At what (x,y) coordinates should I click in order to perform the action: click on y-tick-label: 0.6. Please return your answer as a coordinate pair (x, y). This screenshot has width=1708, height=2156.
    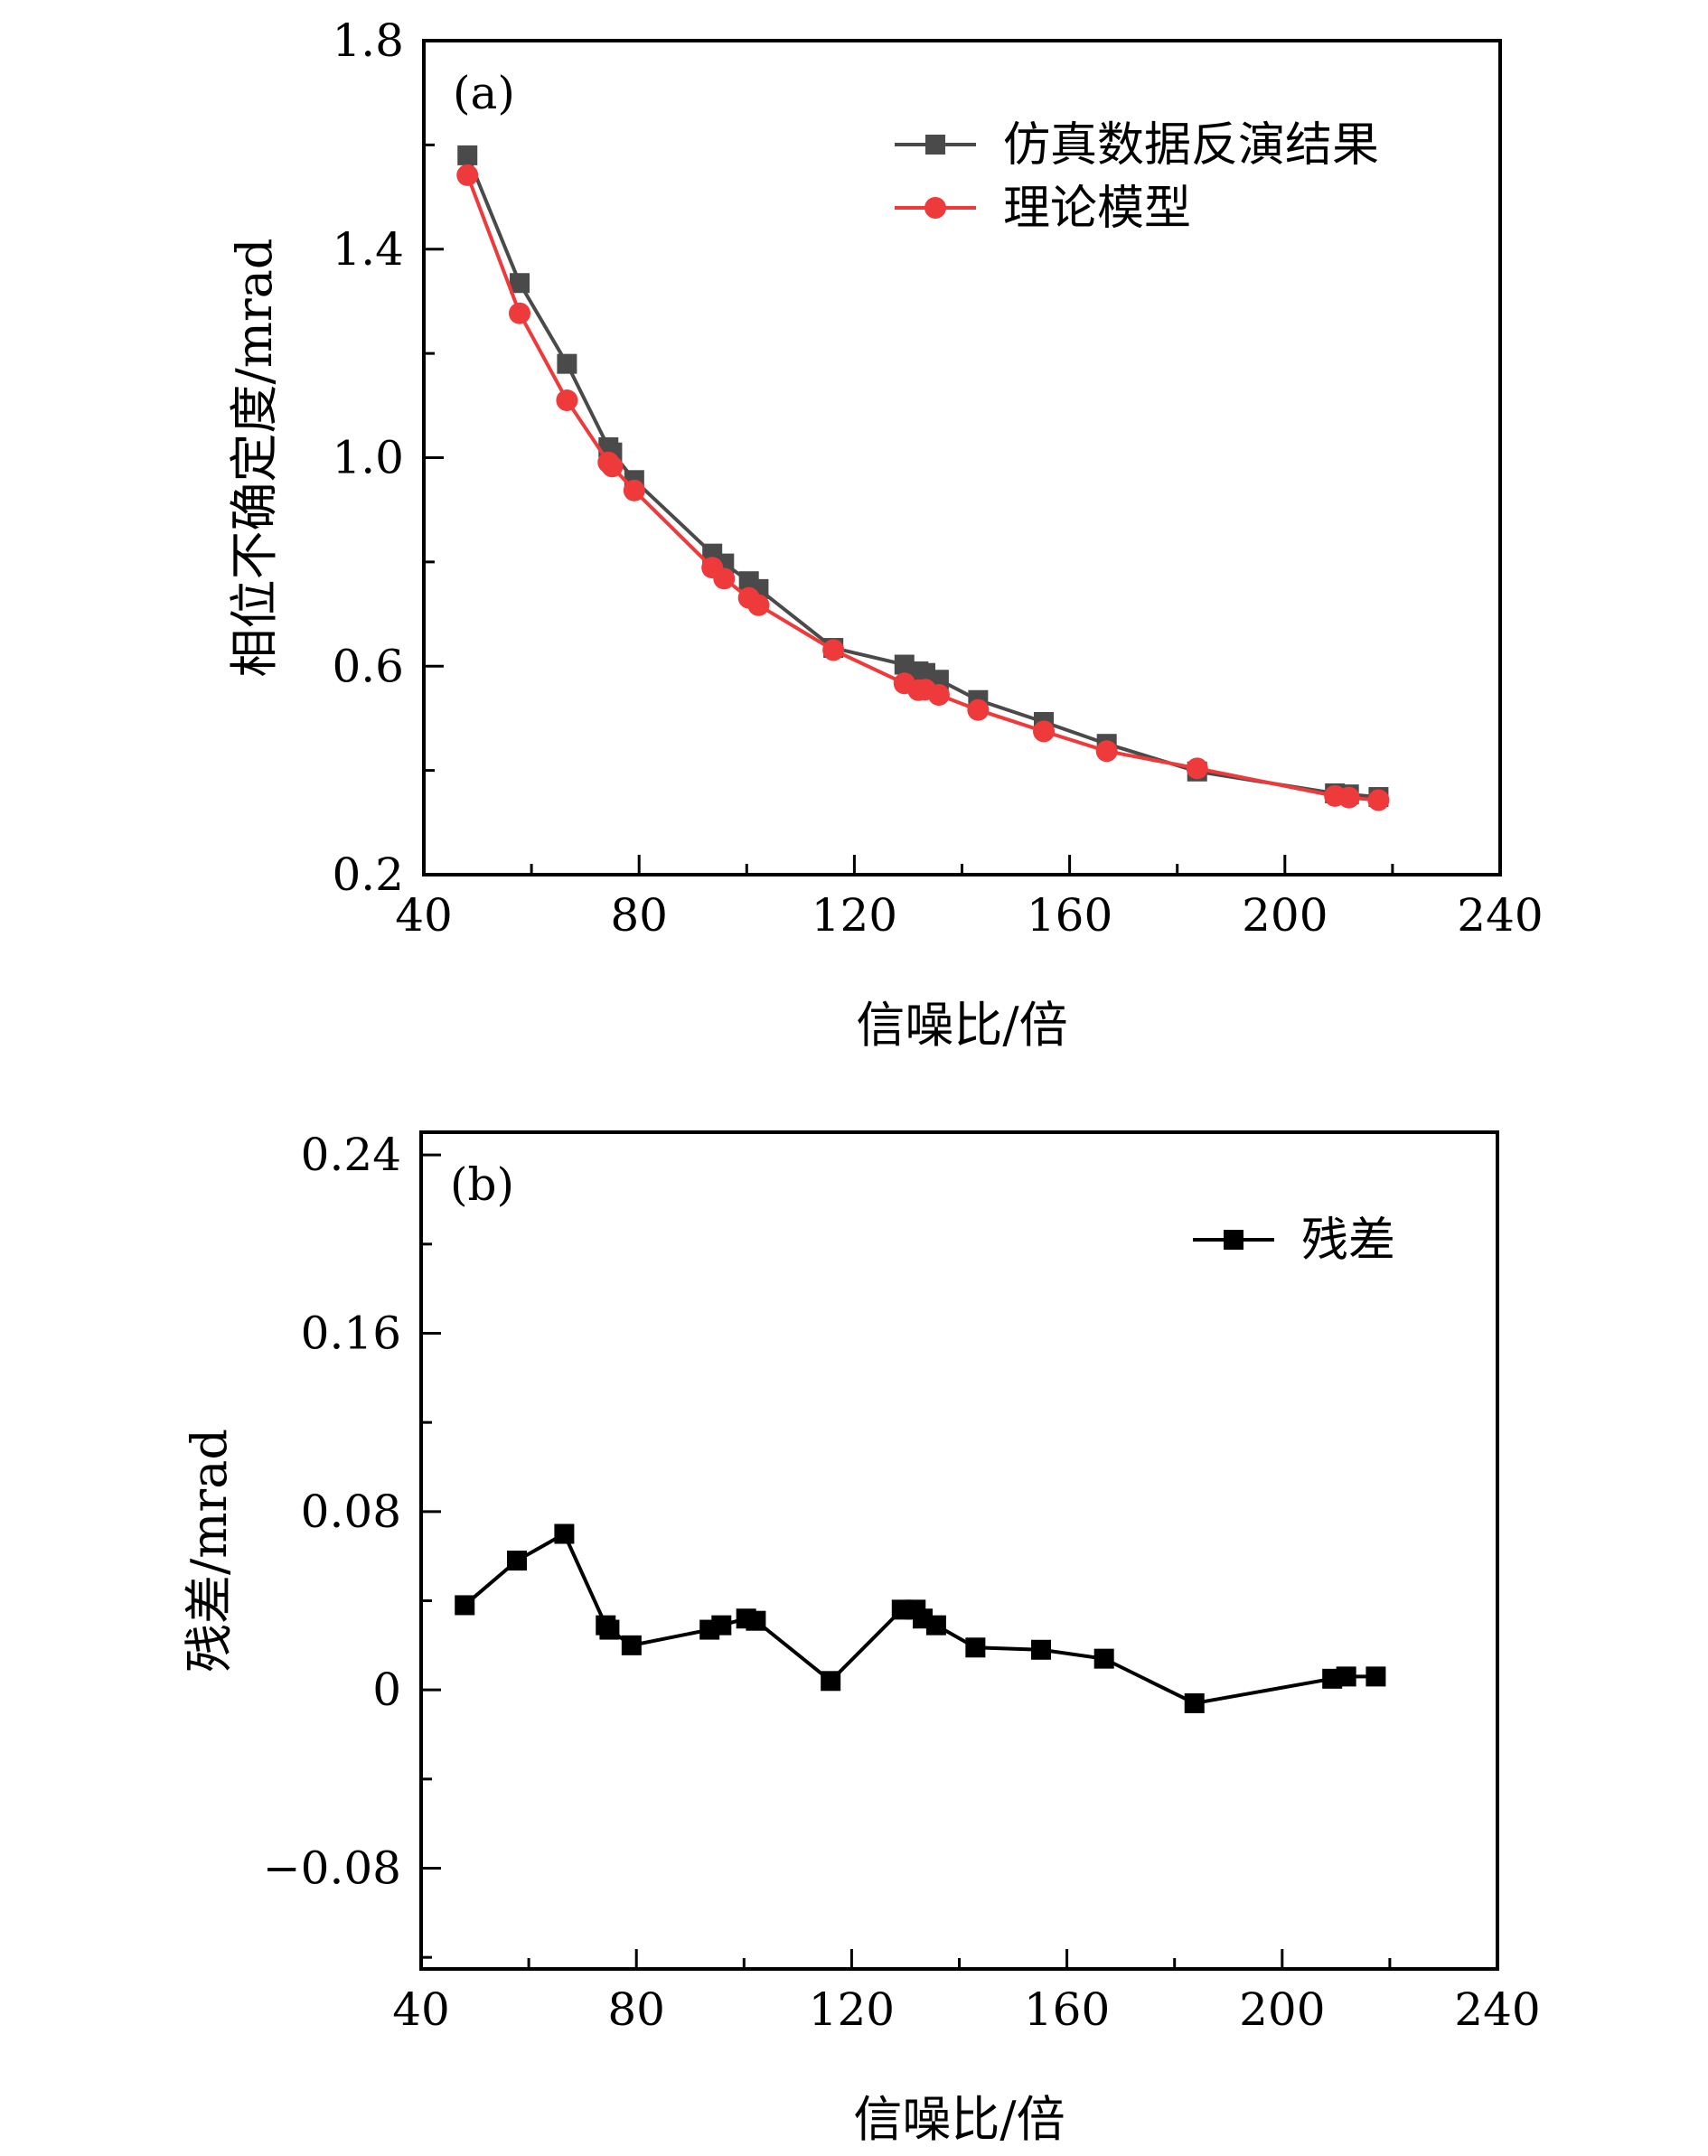
    Looking at the image, I should click on (368, 666).